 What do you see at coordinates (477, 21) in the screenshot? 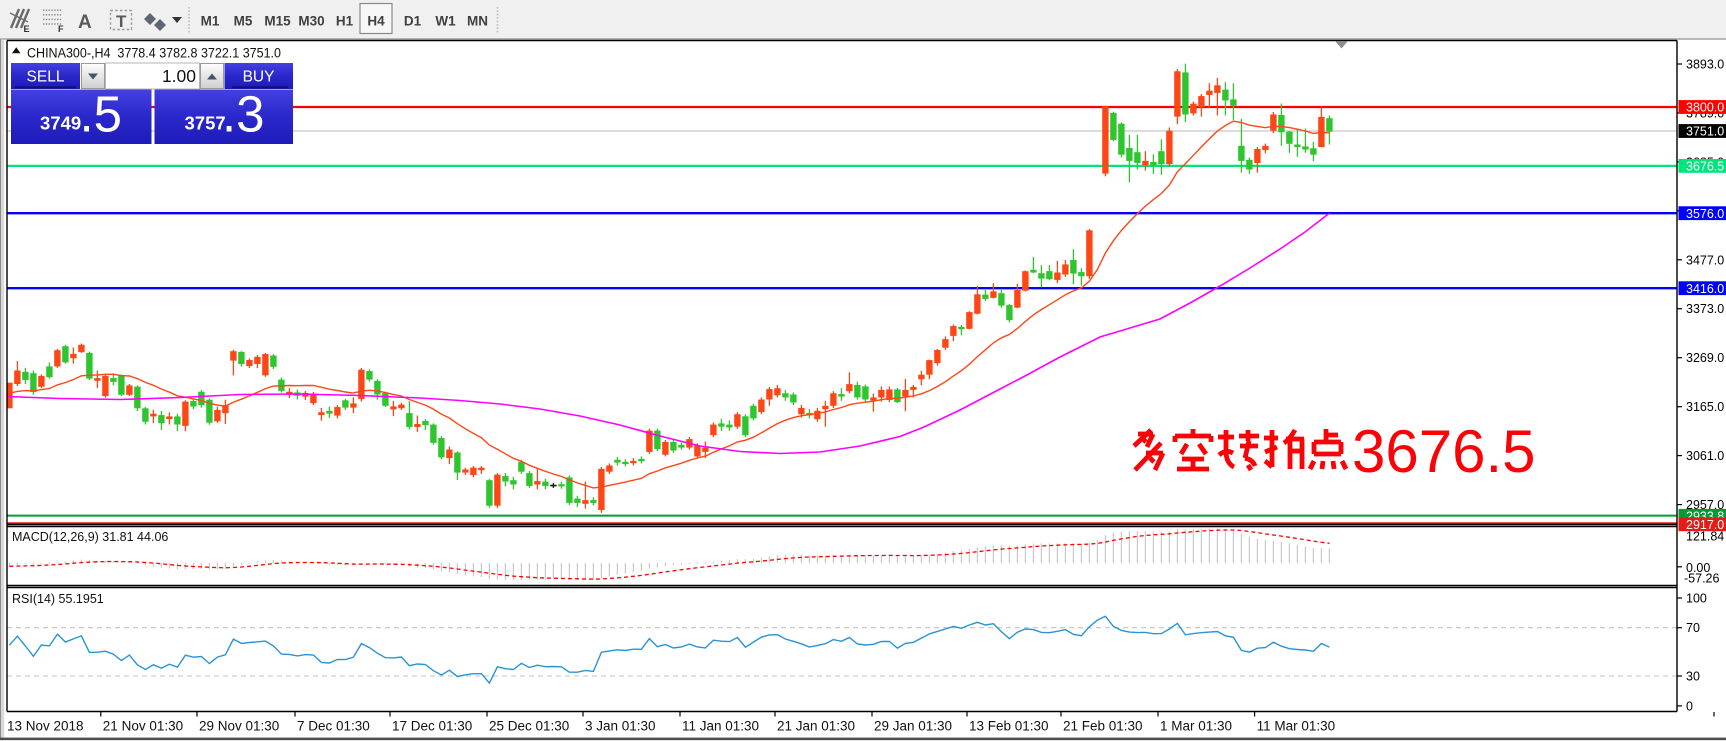
I see `svg-text: MN` at bounding box center [477, 21].